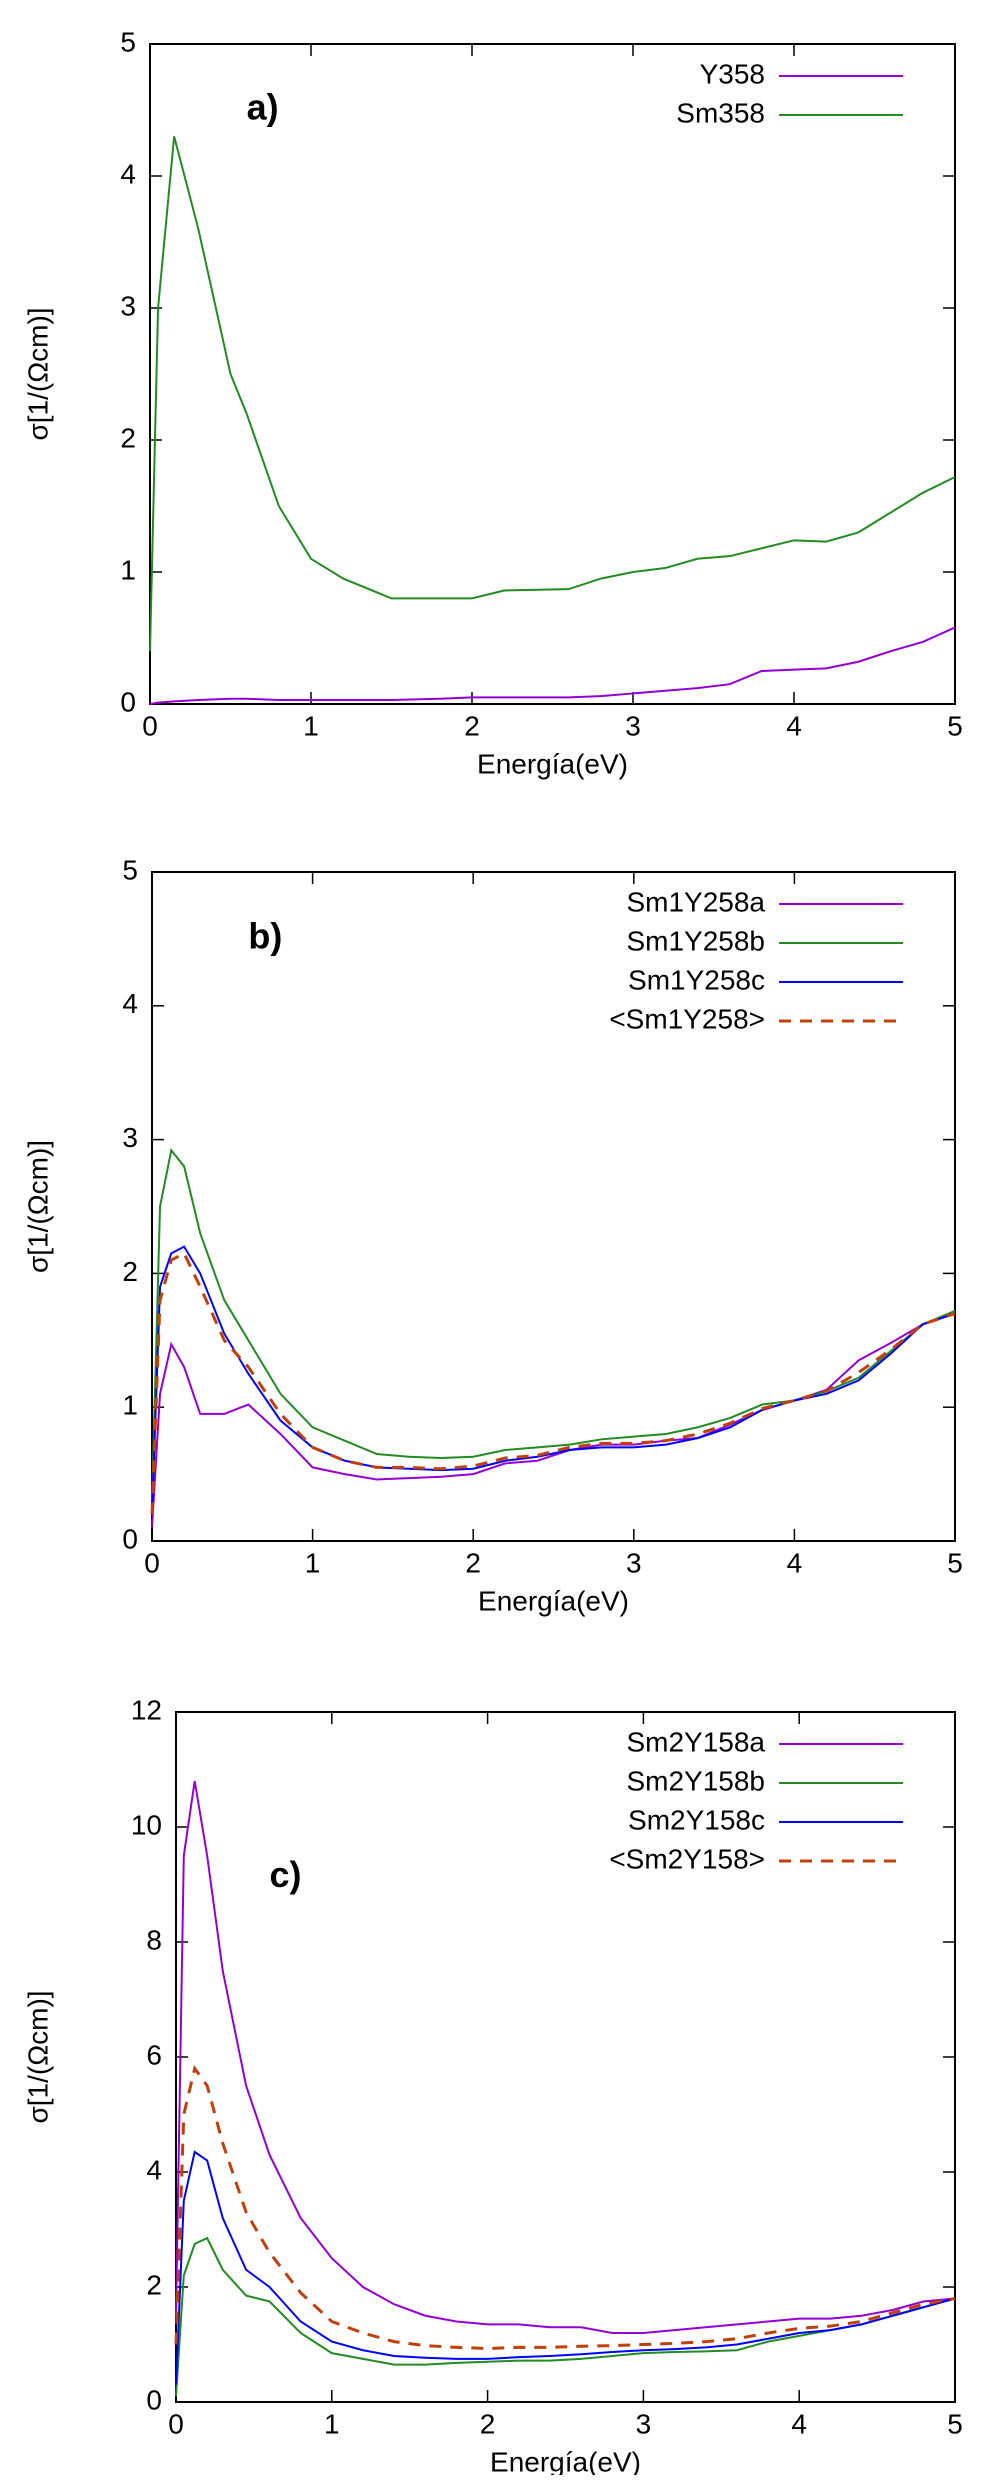 The image size is (1008, 2480). I want to click on legend-label: <Sm2Y158>, so click(687, 1858).